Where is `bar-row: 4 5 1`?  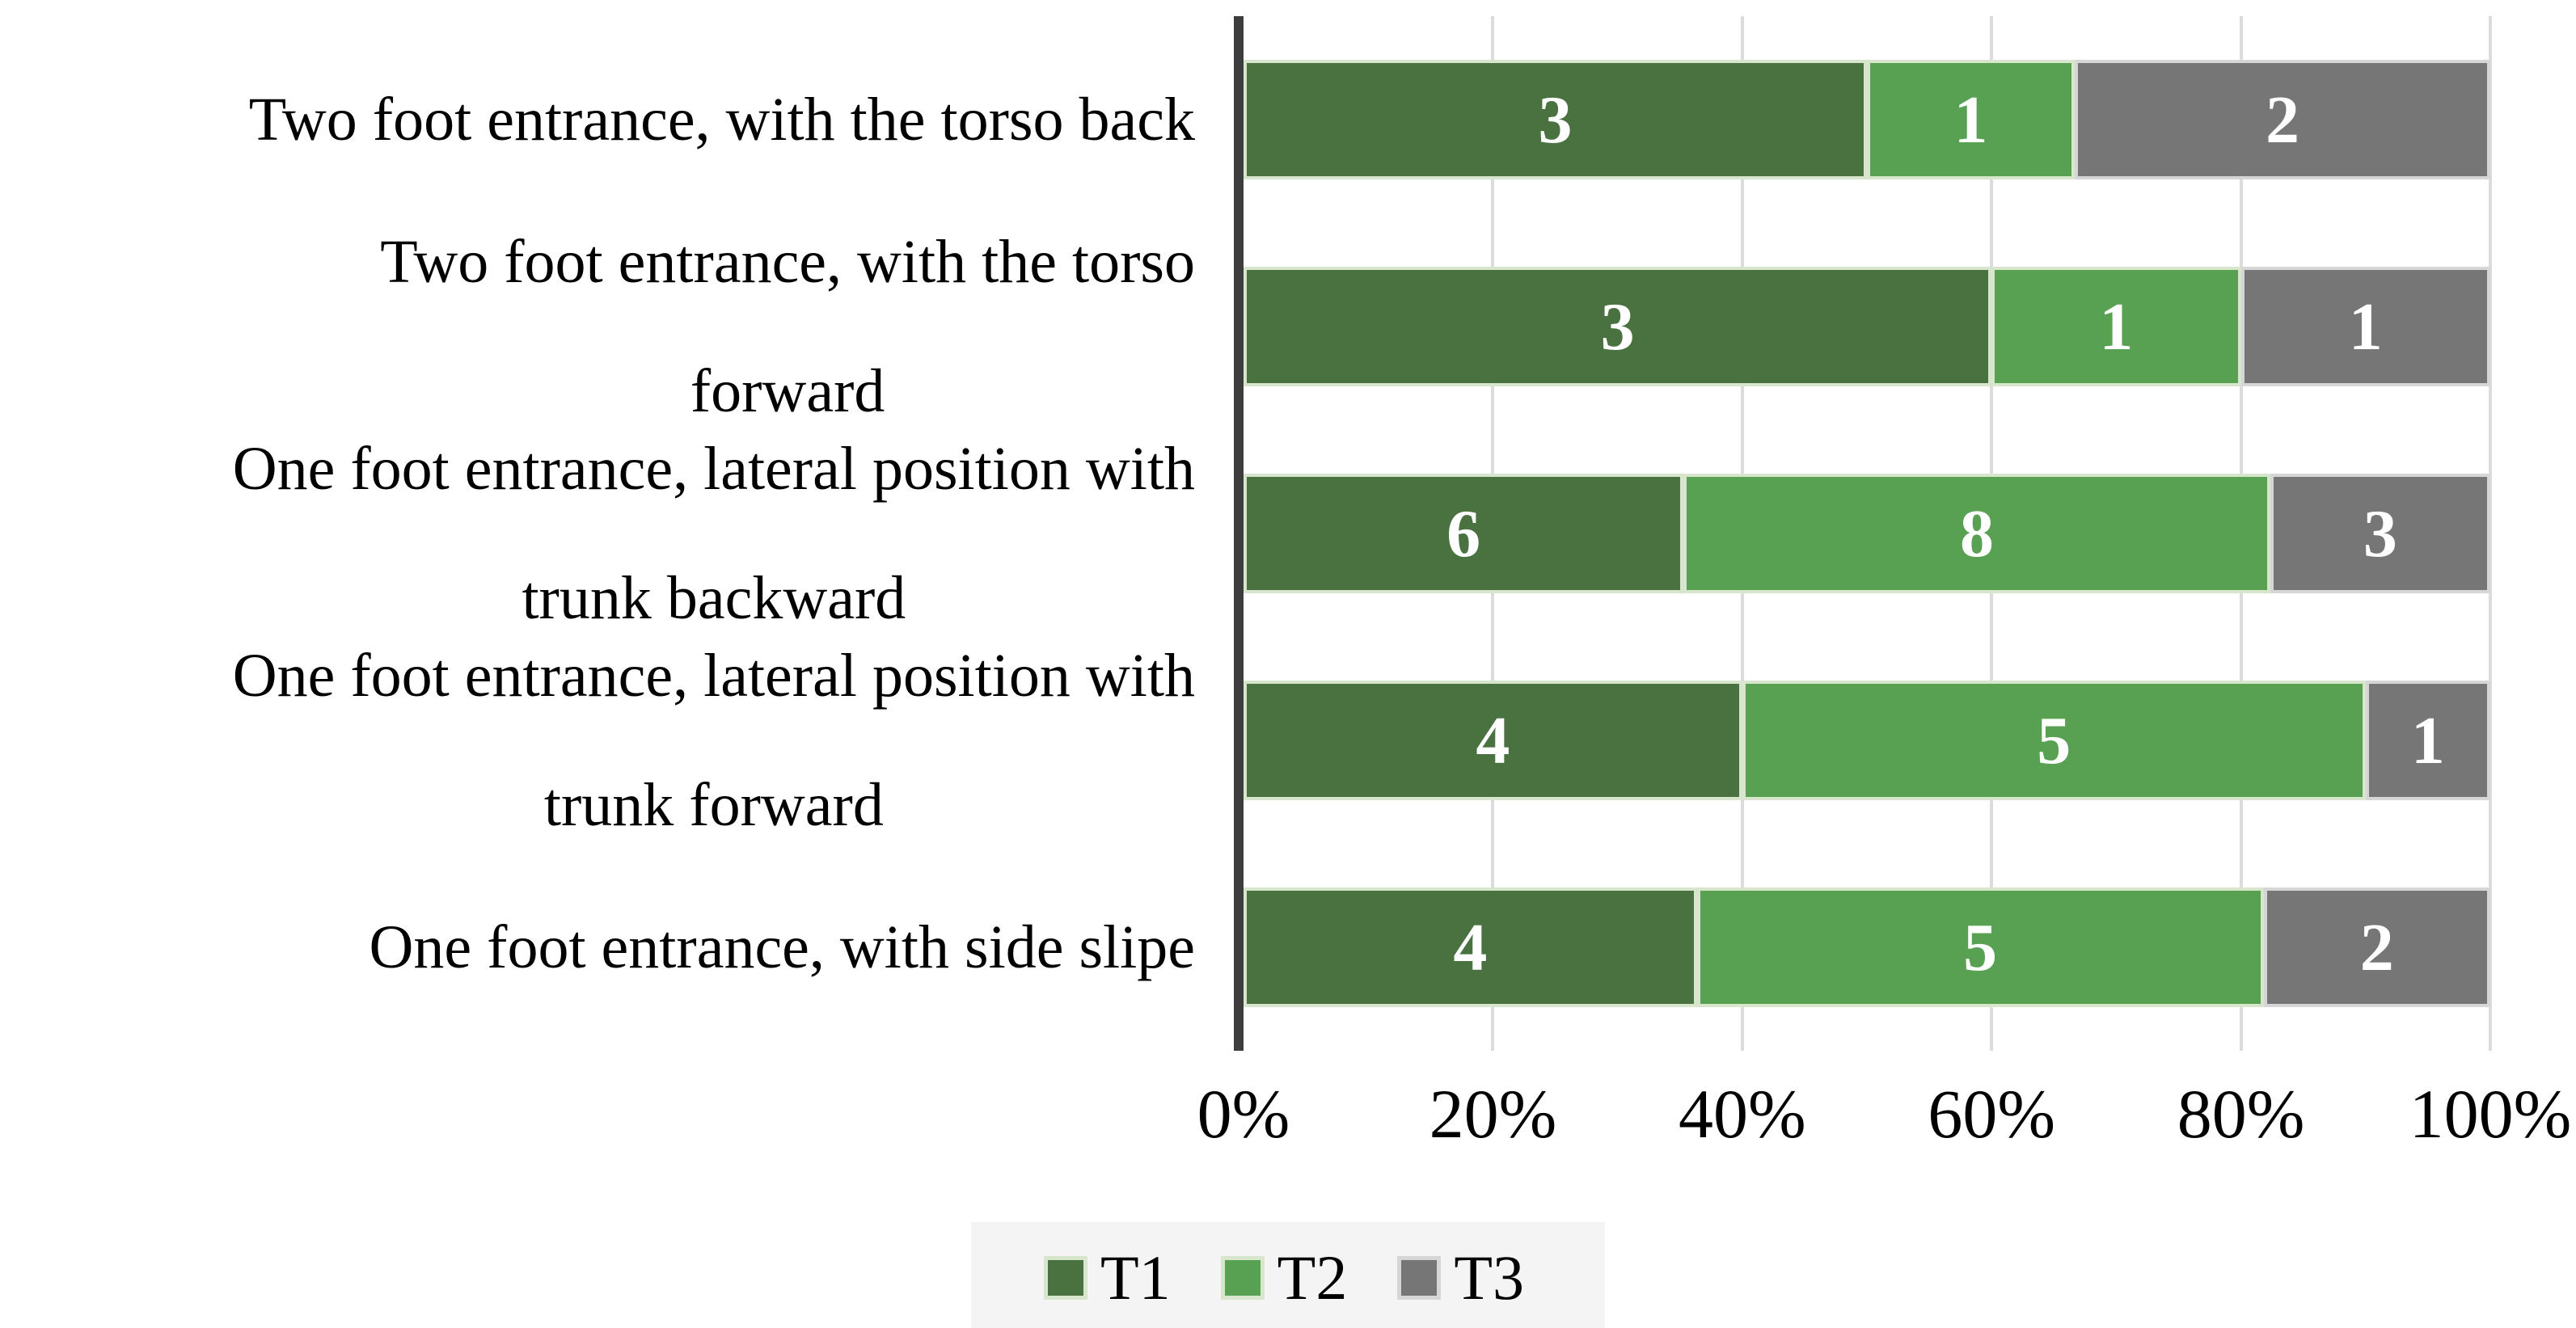
bar-row: 4 5 1 is located at coordinates (1867, 740).